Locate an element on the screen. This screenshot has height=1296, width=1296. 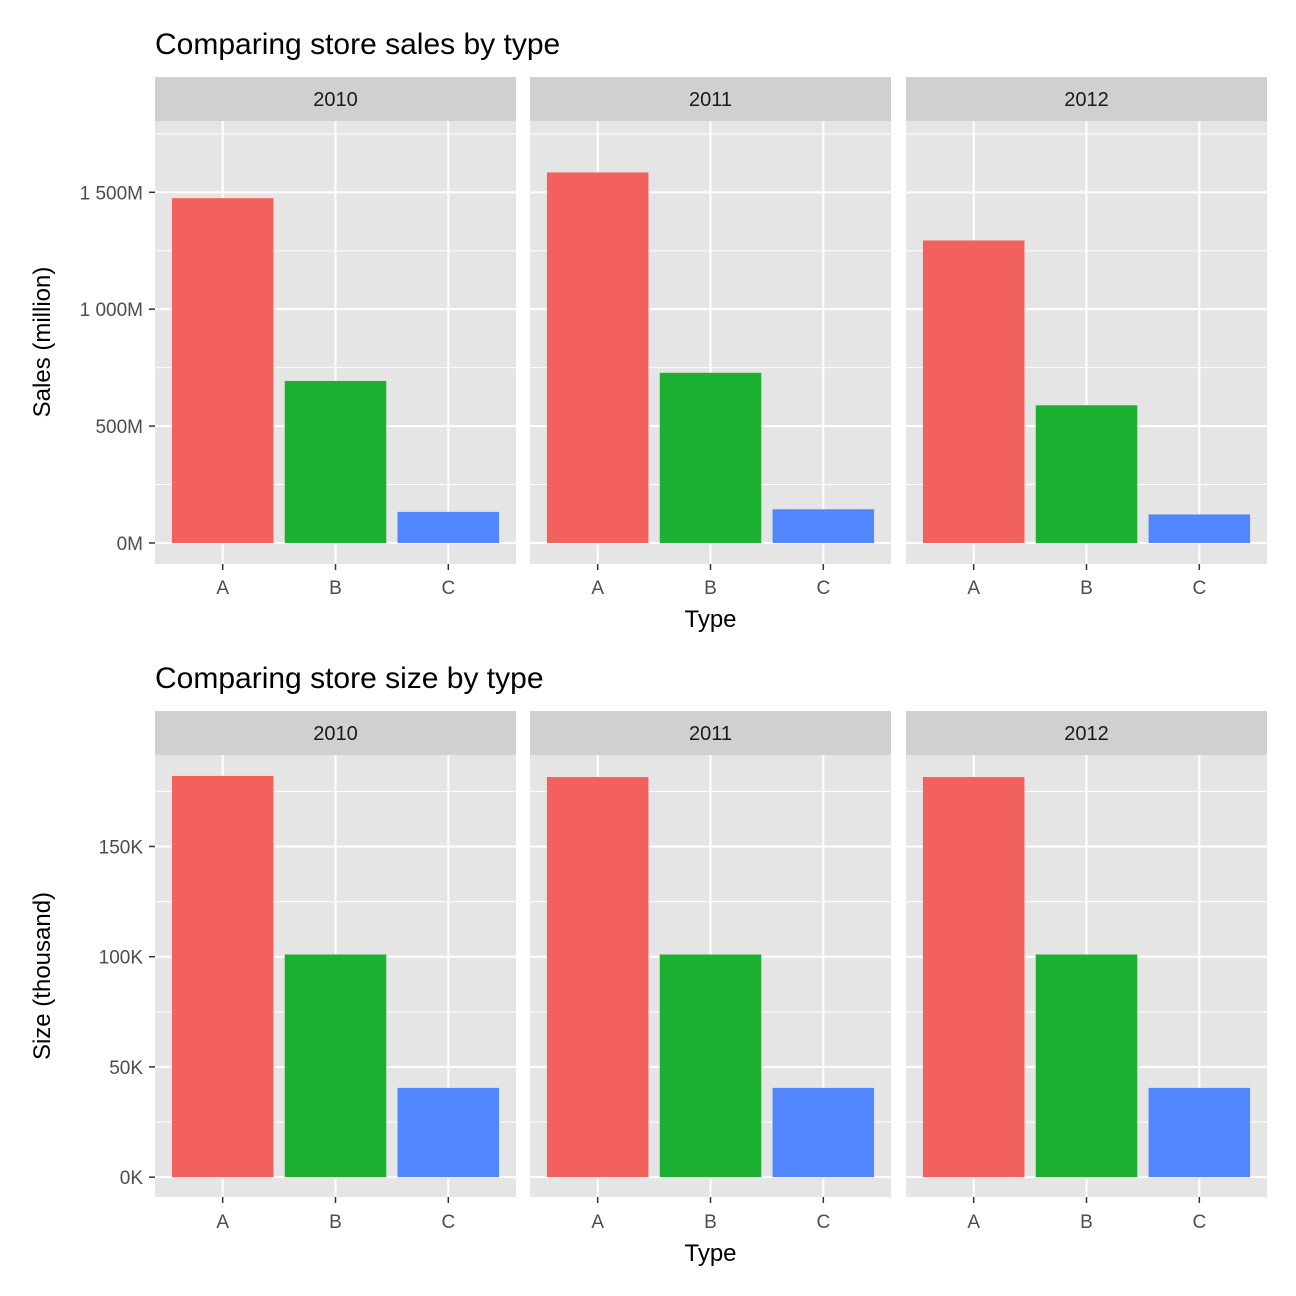
y-axis-title: Size (thousand) is located at coordinates (42, 976).